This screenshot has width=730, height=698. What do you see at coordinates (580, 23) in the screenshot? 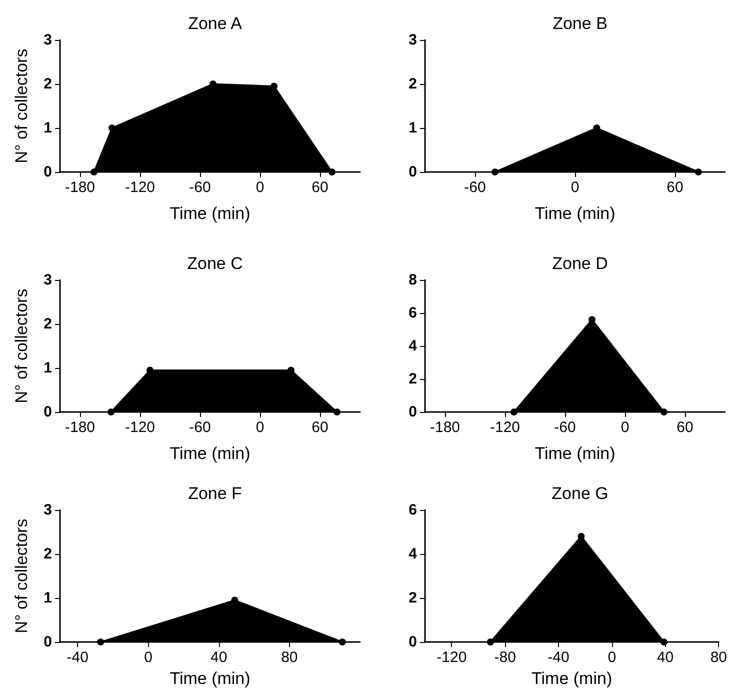
I see `chart-title: Zone B` at bounding box center [580, 23].